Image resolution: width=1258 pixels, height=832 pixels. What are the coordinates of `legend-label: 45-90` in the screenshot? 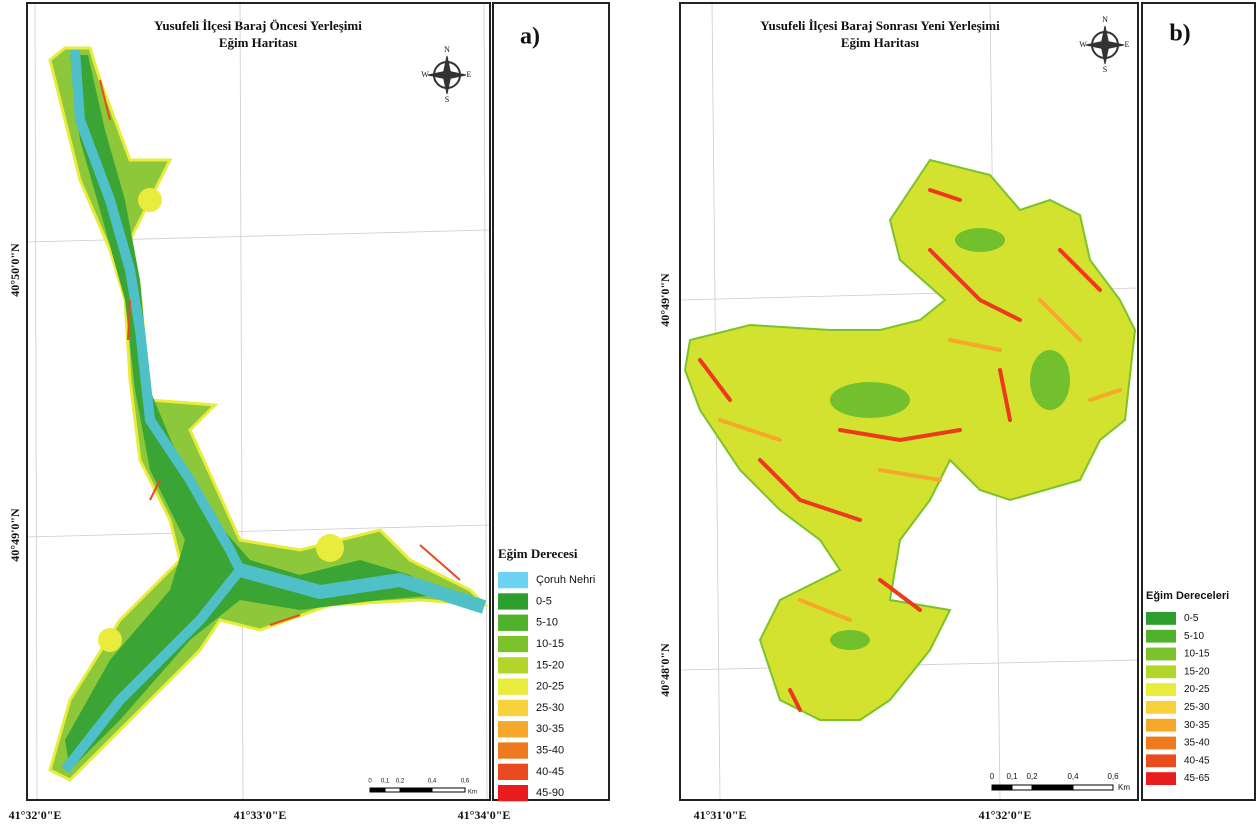 It's located at (550, 793).